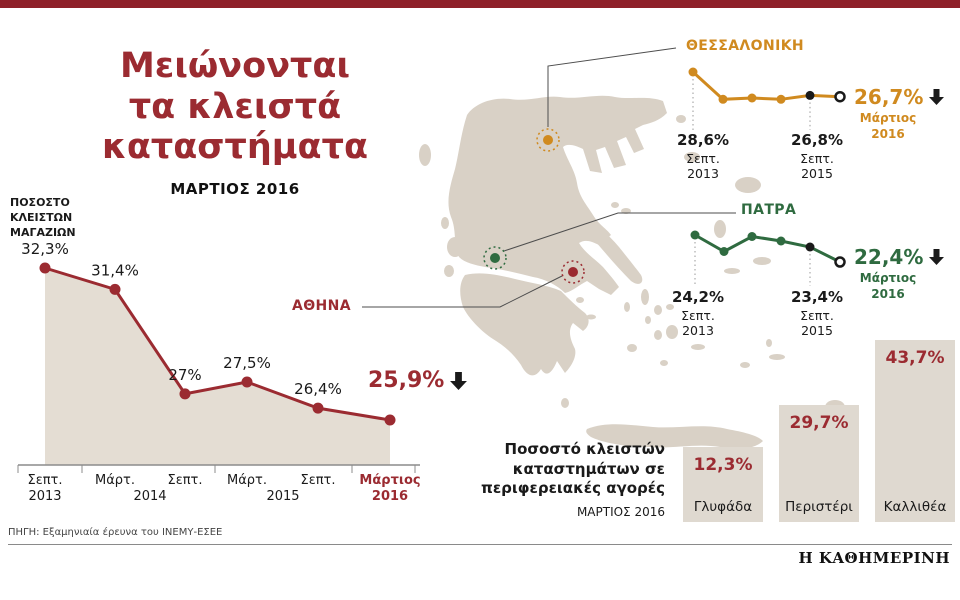  I want to click on bar-Καλλιθέα: 43,7% Καλλιθέα, so click(915, 431).